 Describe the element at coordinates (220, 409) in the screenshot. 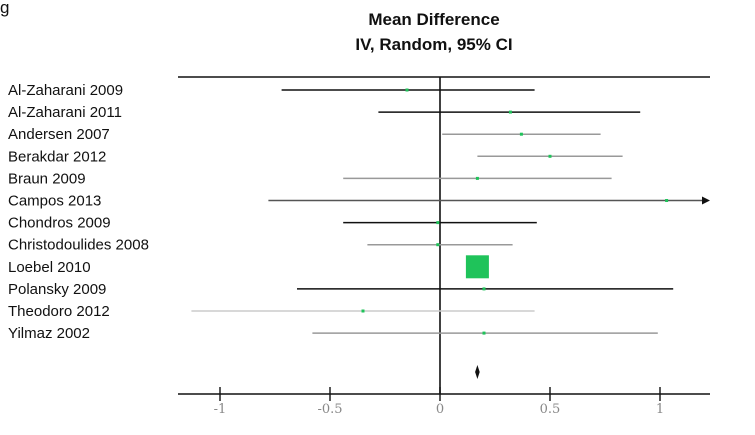

I see `x-tick-label-0: -1` at that location.